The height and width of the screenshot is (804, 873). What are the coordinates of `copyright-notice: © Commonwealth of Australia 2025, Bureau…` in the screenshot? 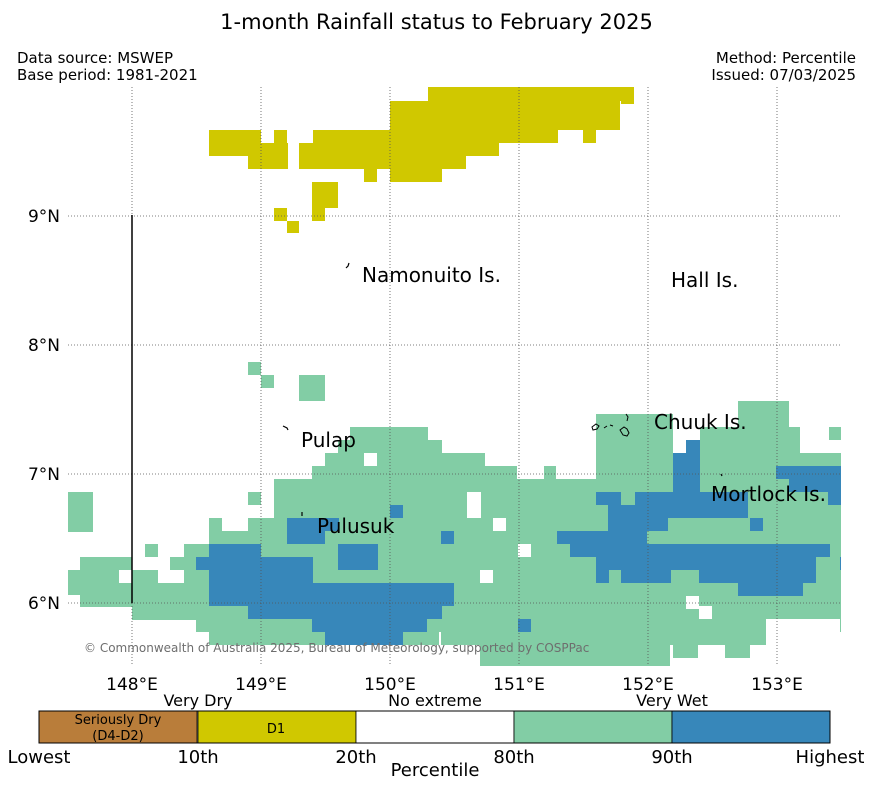 It's located at (336, 648).